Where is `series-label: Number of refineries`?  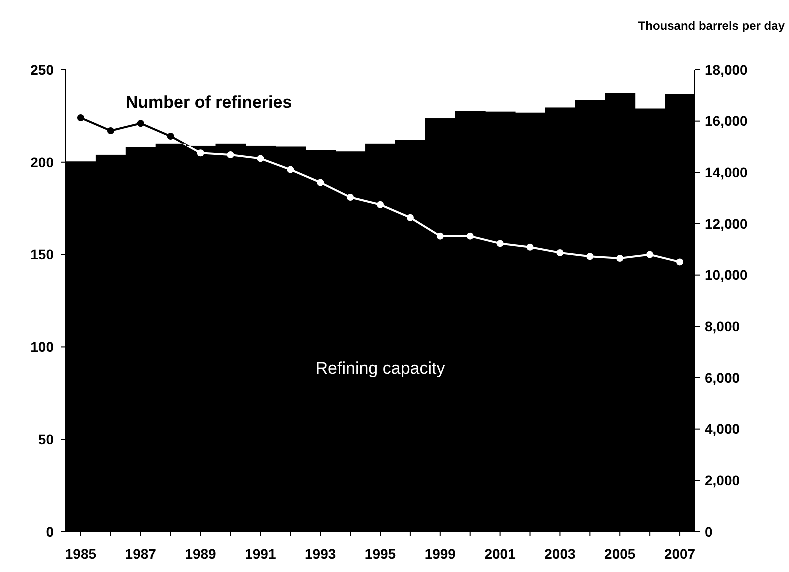
series-label: Number of refineries is located at coordinates (209, 102).